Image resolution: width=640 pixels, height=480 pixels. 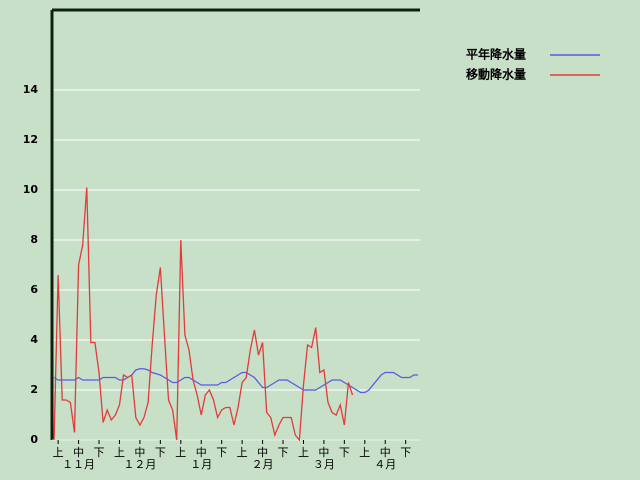 I want to click on series-line, so click(x=235, y=381).